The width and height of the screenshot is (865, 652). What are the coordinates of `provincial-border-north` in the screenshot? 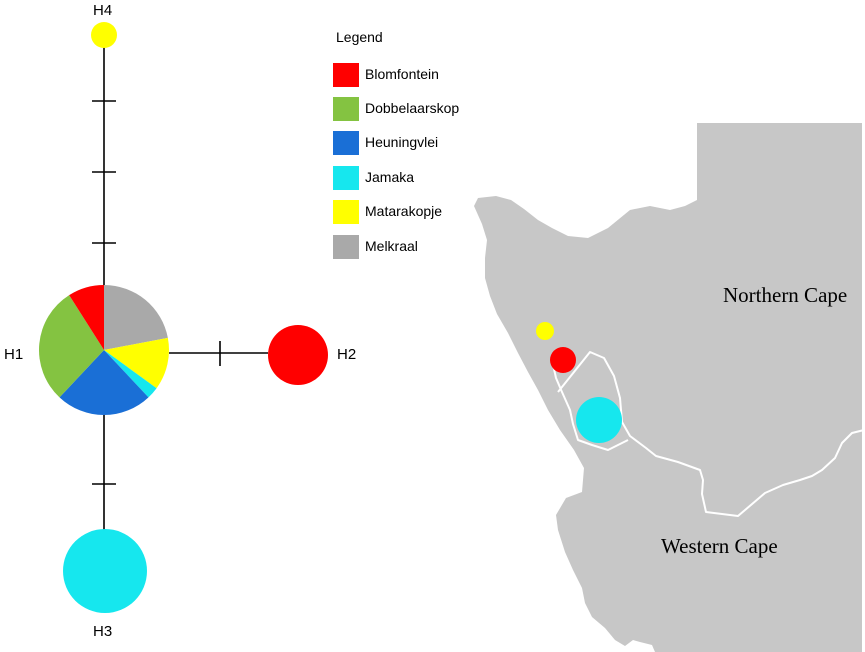 It's located at (711, 434).